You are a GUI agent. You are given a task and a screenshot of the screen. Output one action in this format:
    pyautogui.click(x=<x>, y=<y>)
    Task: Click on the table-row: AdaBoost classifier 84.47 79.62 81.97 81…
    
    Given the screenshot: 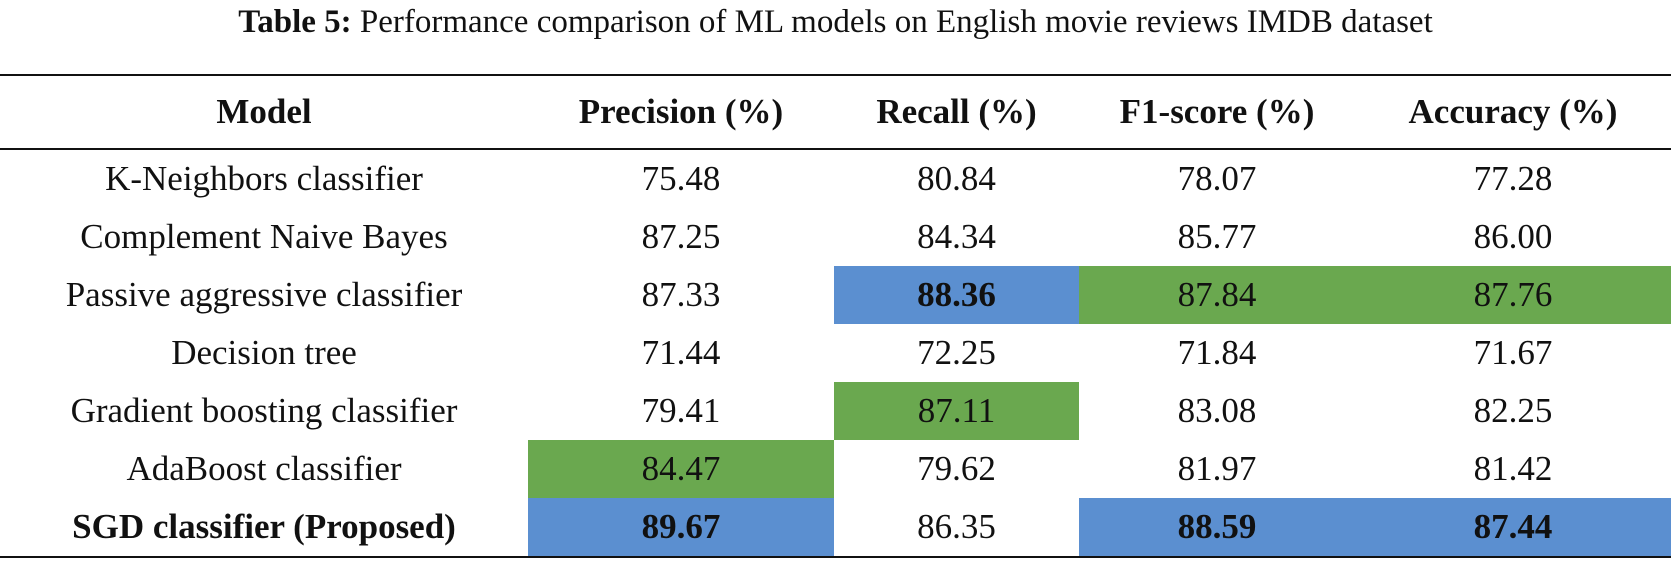 What is the action you would take?
    pyautogui.click(x=835, y=469)
    